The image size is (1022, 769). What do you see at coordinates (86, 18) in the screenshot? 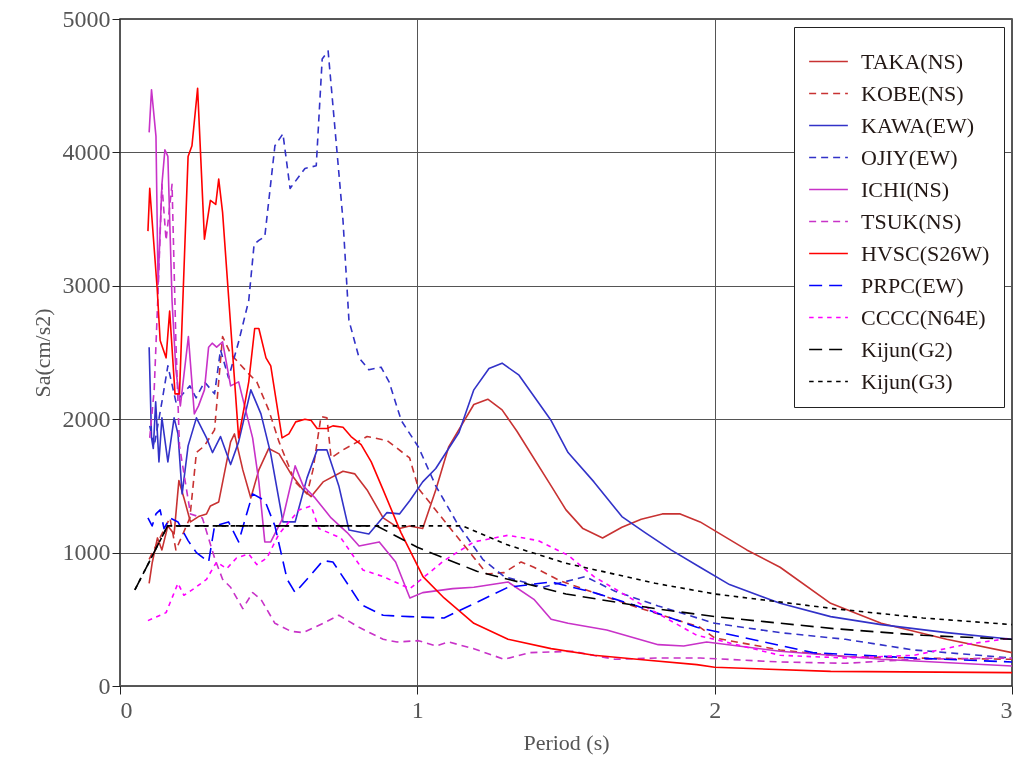
I see `y-tick-label: 5000` at bounding box center [86, 18].